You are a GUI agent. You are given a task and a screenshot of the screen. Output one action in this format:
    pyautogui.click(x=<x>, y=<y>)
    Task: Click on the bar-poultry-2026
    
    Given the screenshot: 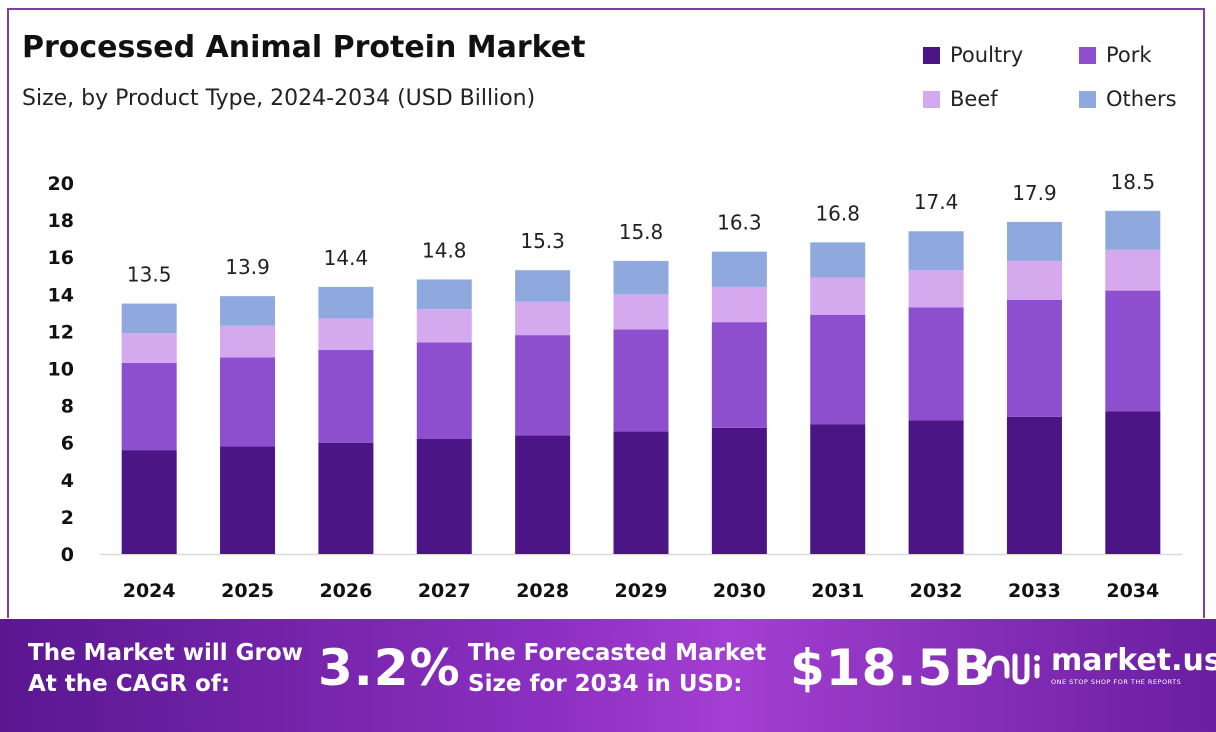 What is the action you would take?
    pyautogui.click(x=346, y=498)
    